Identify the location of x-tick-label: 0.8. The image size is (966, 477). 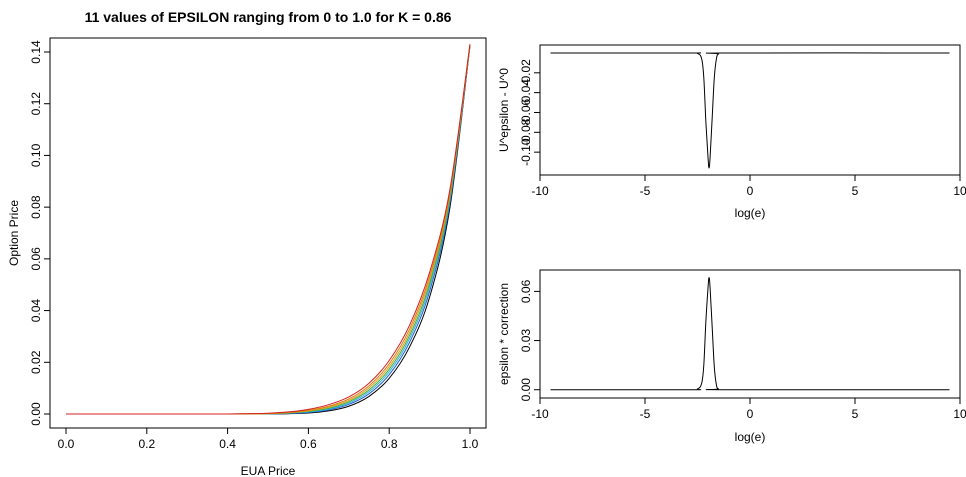
(389, 444).